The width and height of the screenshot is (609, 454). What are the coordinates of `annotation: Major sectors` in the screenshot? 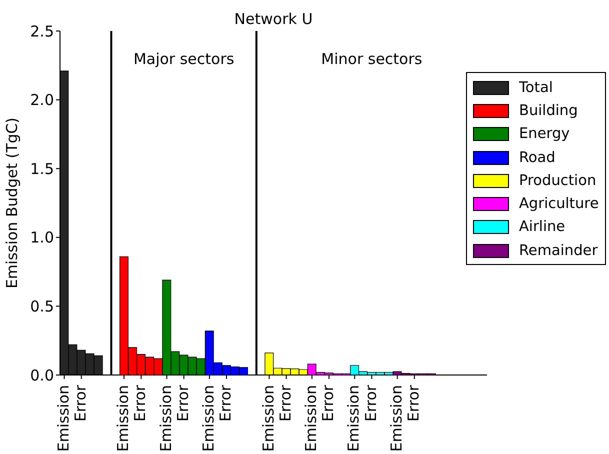 It's located at (184, 59).